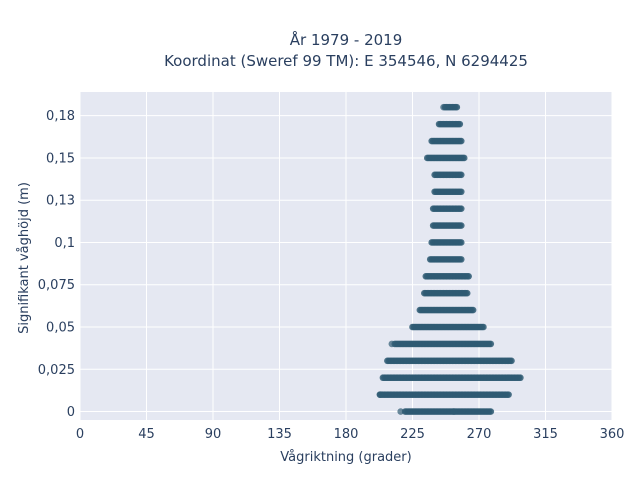  What do you see at coordinates (60, 158) in the screenshot?
I see `y-tick-label: 0,15` at bounding box center [60, 158].